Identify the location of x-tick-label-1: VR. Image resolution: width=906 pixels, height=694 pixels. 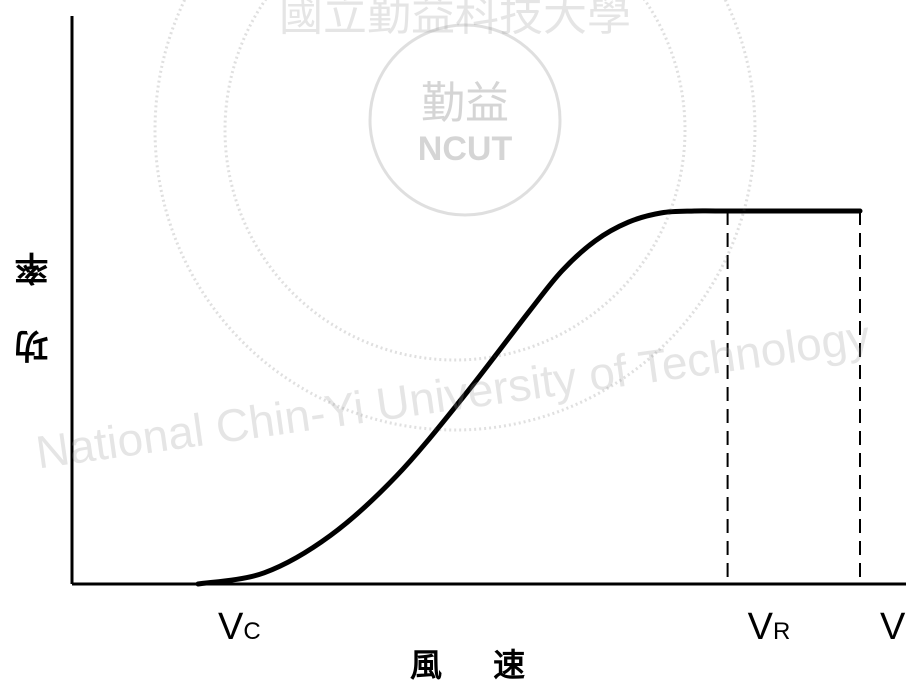
(769, 627).